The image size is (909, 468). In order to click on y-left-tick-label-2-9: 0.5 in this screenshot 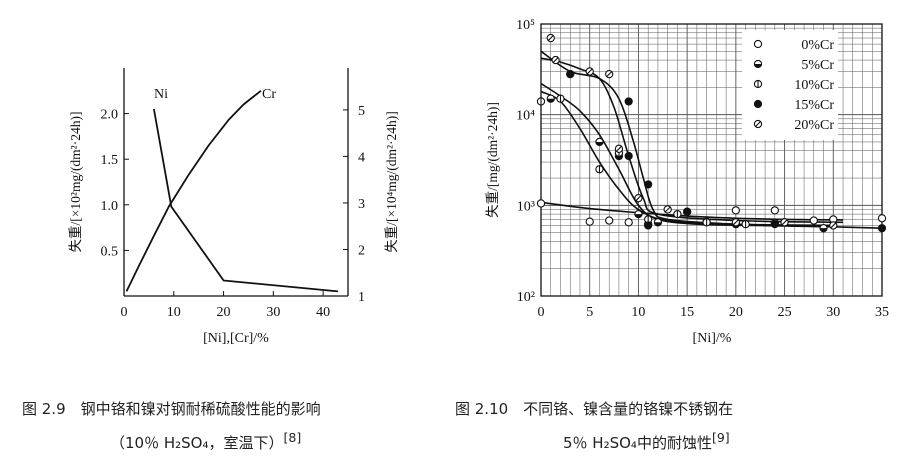, I will do `click(110, 251)`.